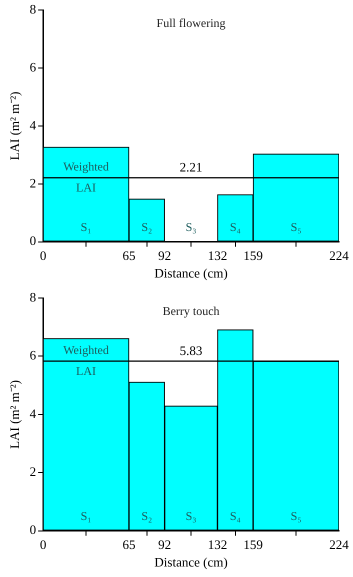 The image size is (353, 577). I want to click on text: Full flowering, so click(191, 23).